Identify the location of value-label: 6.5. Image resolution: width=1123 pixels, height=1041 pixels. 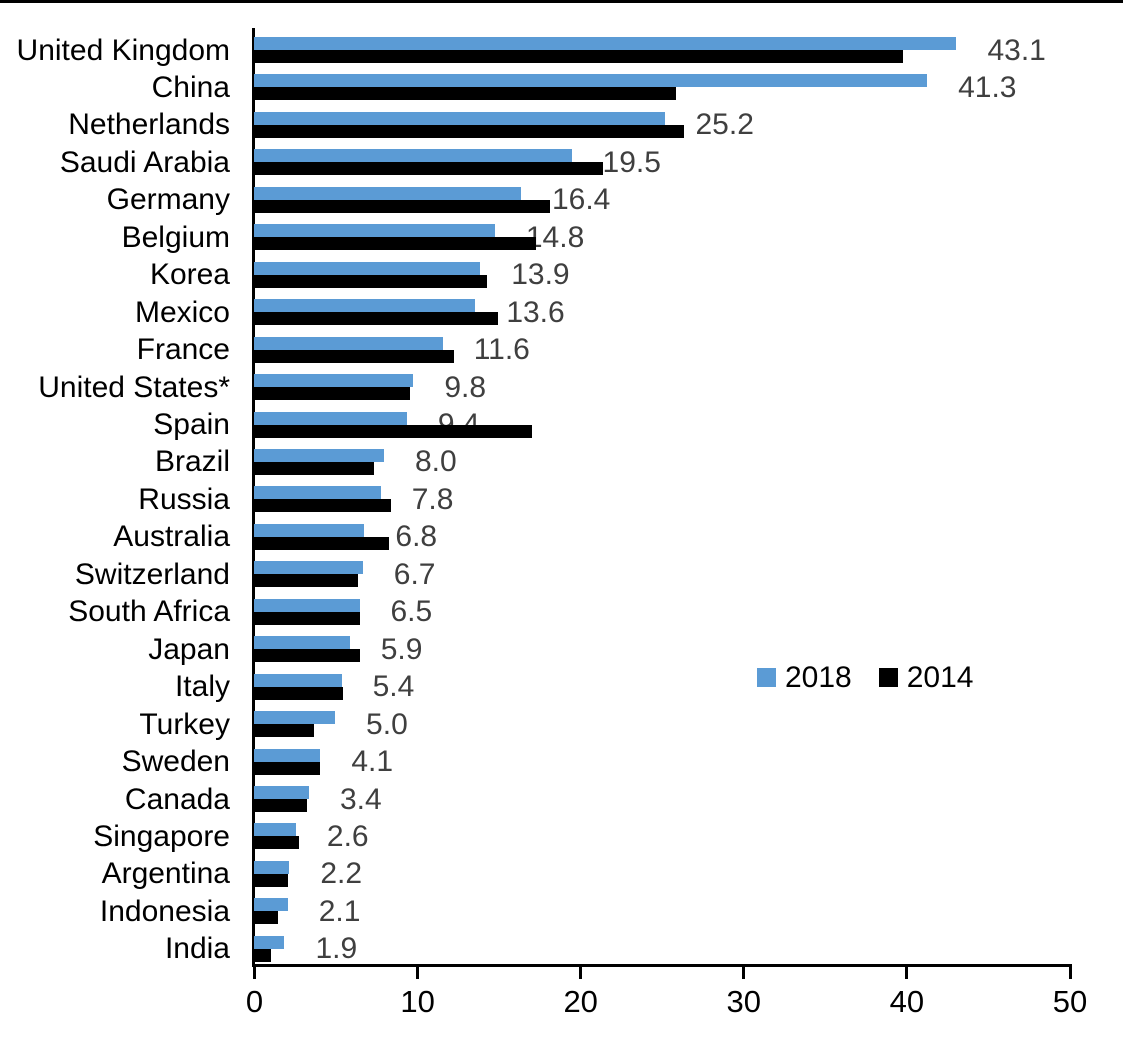
(411, 612).